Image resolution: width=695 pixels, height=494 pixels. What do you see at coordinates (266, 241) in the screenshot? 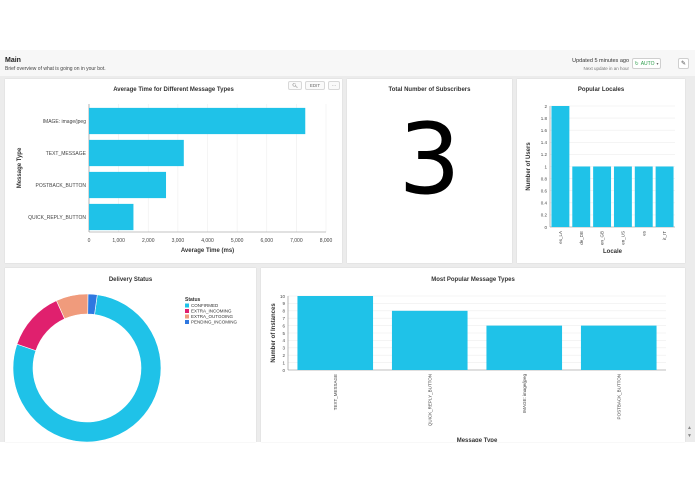
I see `x-tick-label: 6,000` at bounding box center [266, 241].